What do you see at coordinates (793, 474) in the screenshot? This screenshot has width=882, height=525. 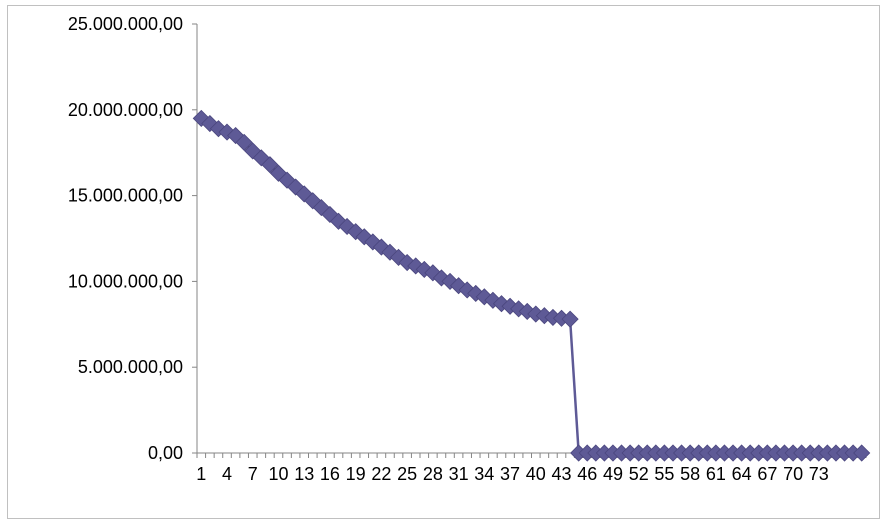 I see `x-tick-label: 70` at bounding box center [793, 474].